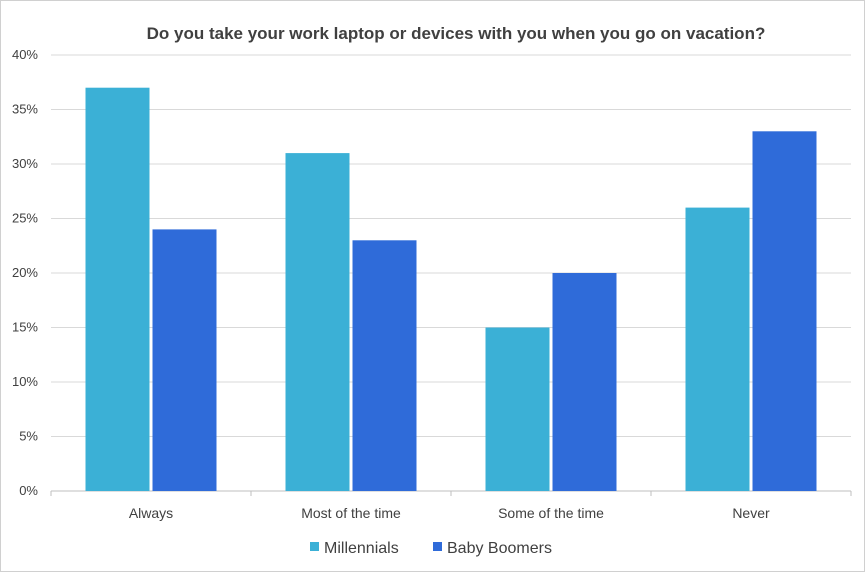 This screenshot has width=865, height=573. I want to click on y-tick-label: 30%, so click(25, 163).